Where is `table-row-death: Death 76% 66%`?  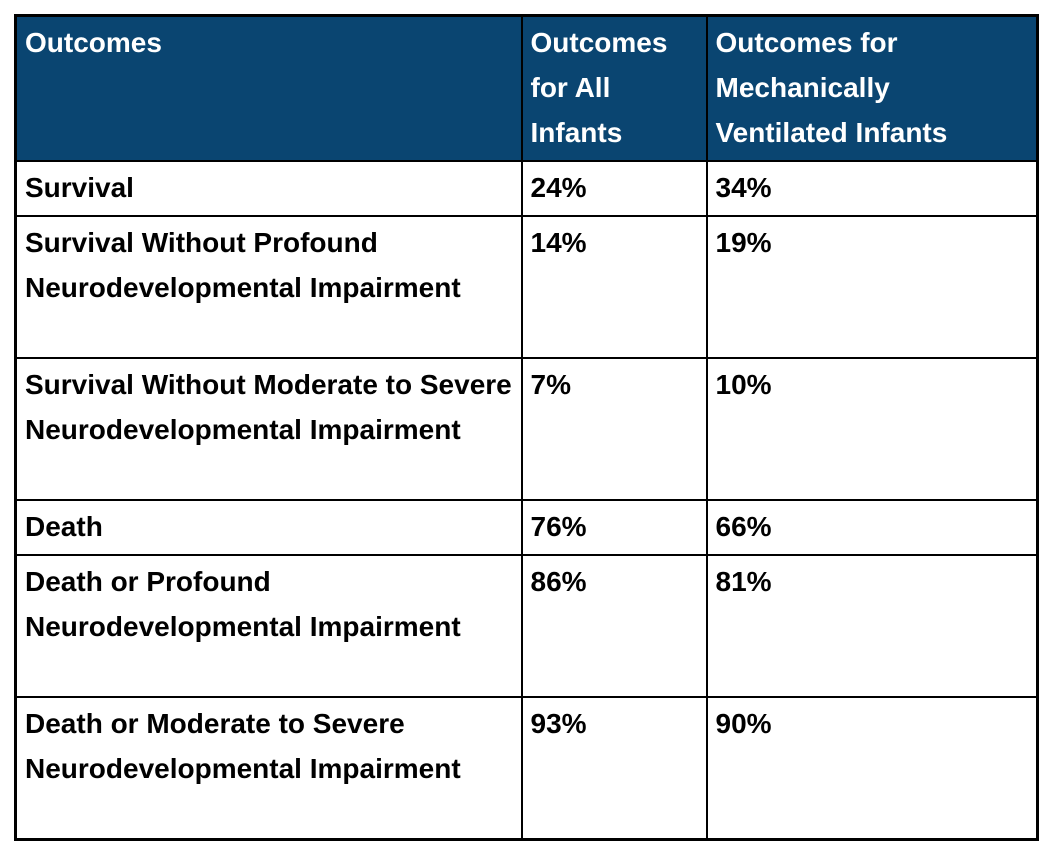 table-row-death: Death 76% 66% is located at coordinates (526, 527).